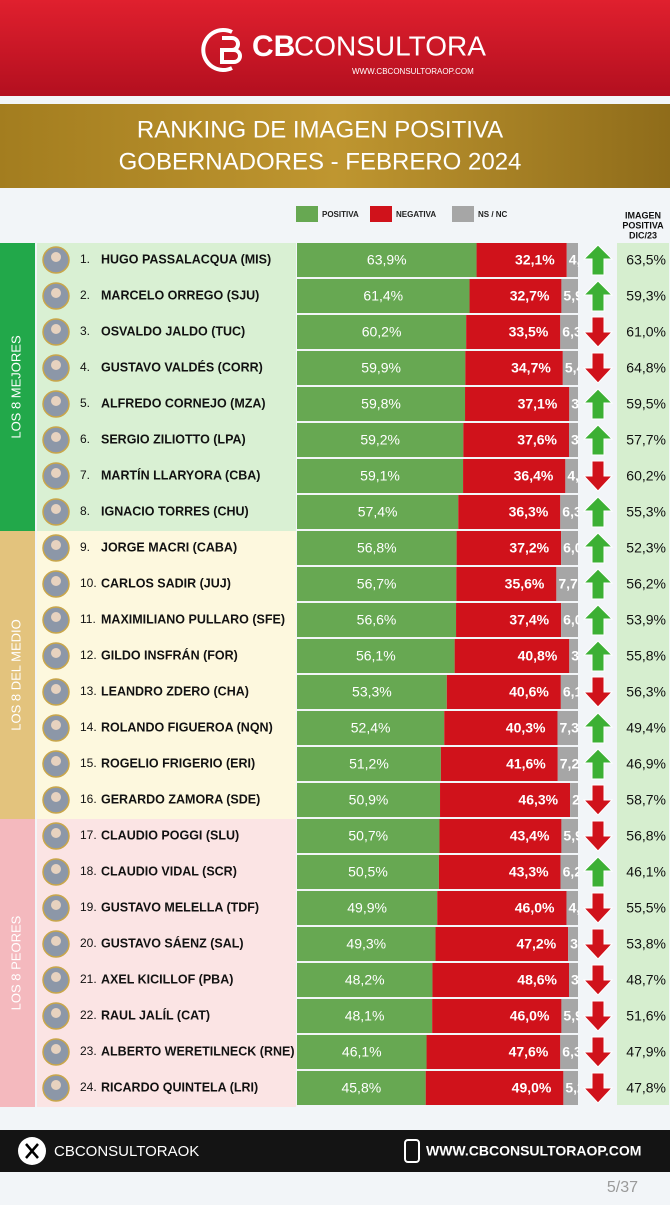 This screenshot has width=670, height=1205. I want to click on value-label: 56,6%, so click(377, 620).